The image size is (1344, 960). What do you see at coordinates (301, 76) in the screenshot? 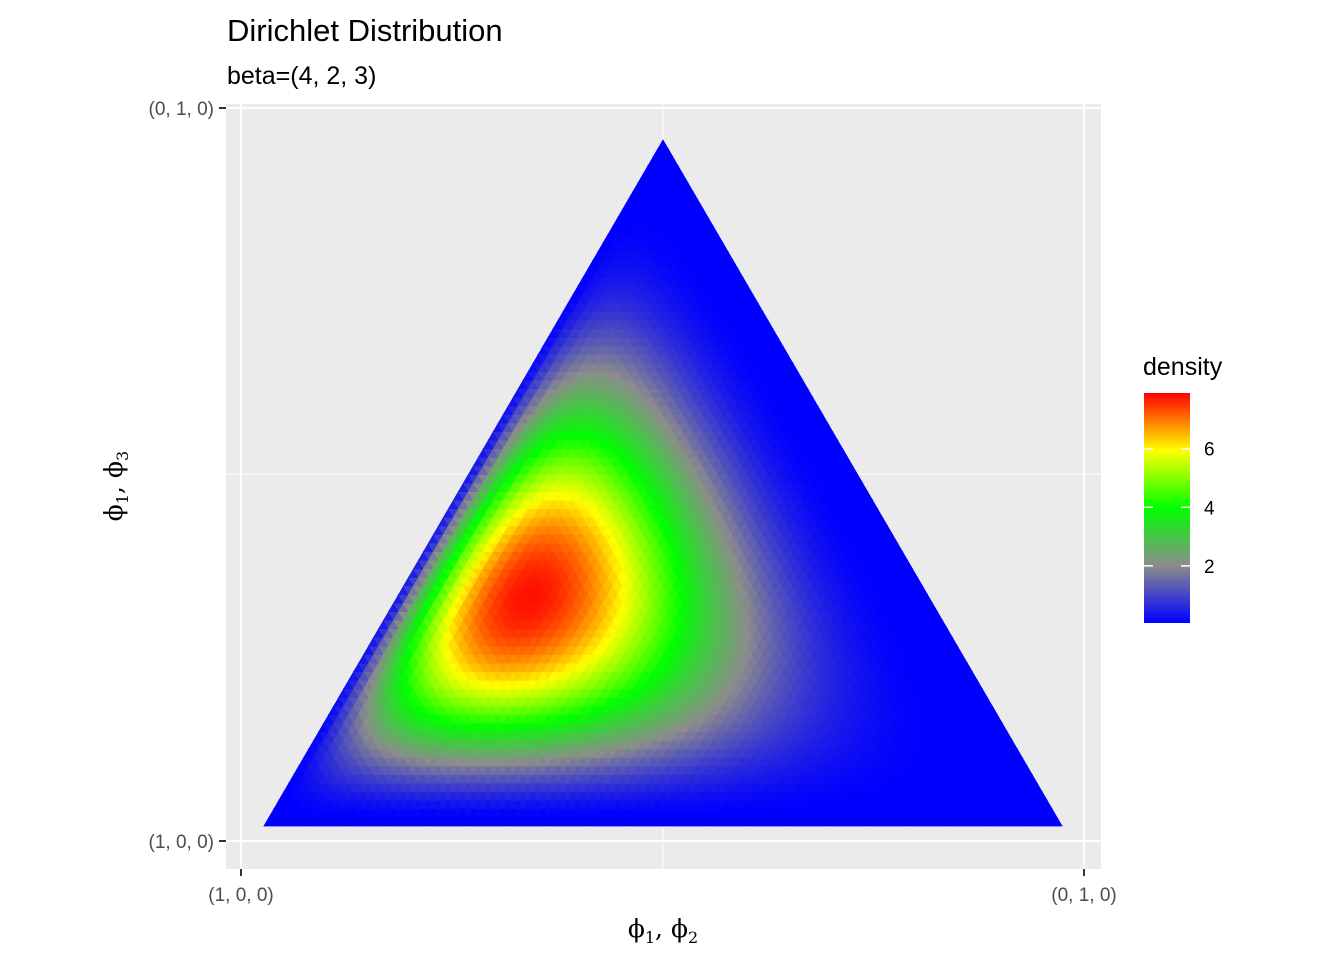
I see `chart-subtitle: beta=(4, 2, 3)` at bounding box center [301, 76].